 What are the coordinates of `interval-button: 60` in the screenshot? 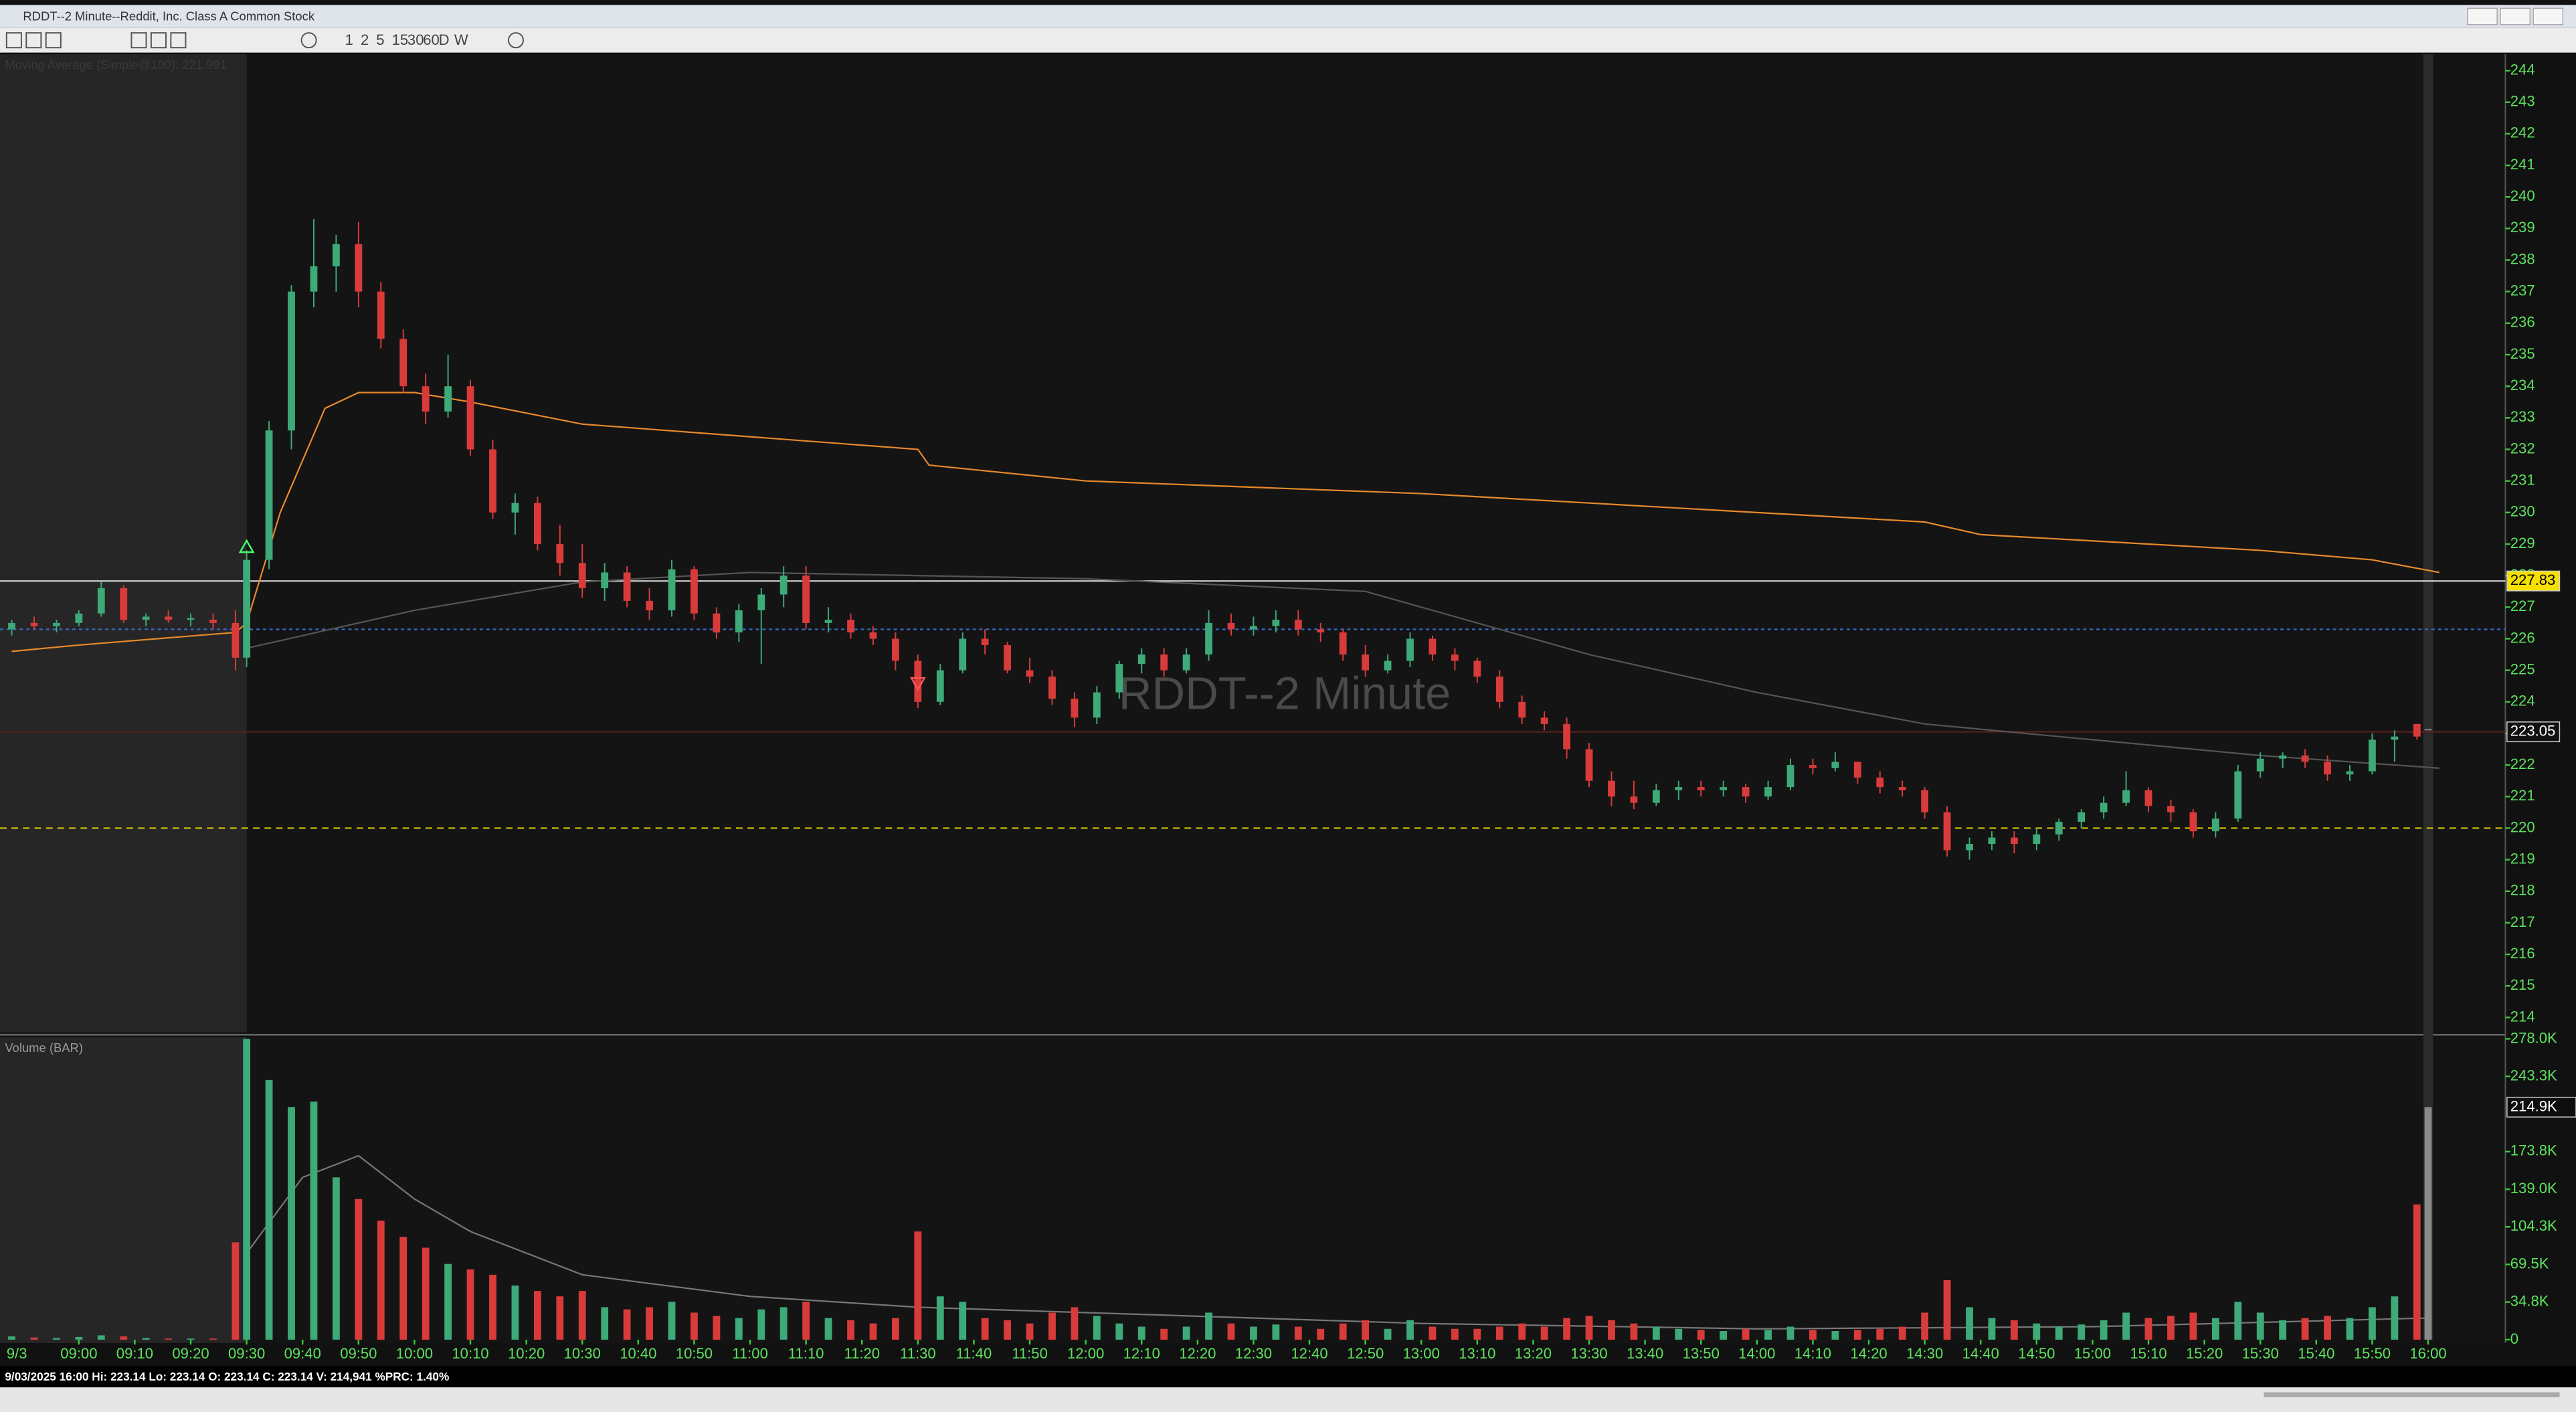 It's located at (431, 39).